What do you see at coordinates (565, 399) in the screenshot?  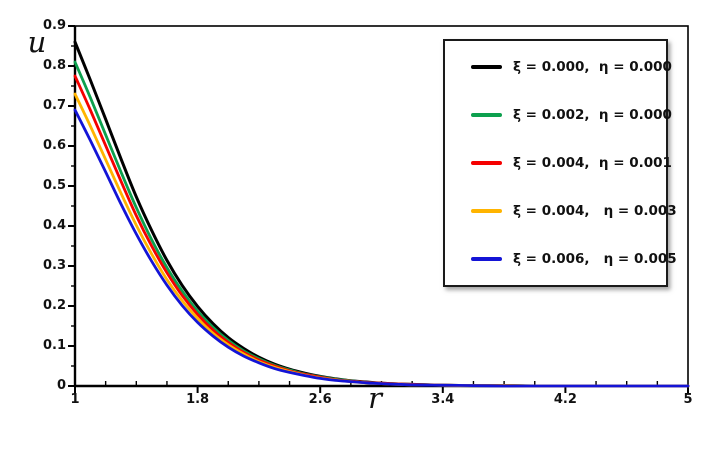 I see `x-tick-label: 4.2` at bounding box center [565, 399].